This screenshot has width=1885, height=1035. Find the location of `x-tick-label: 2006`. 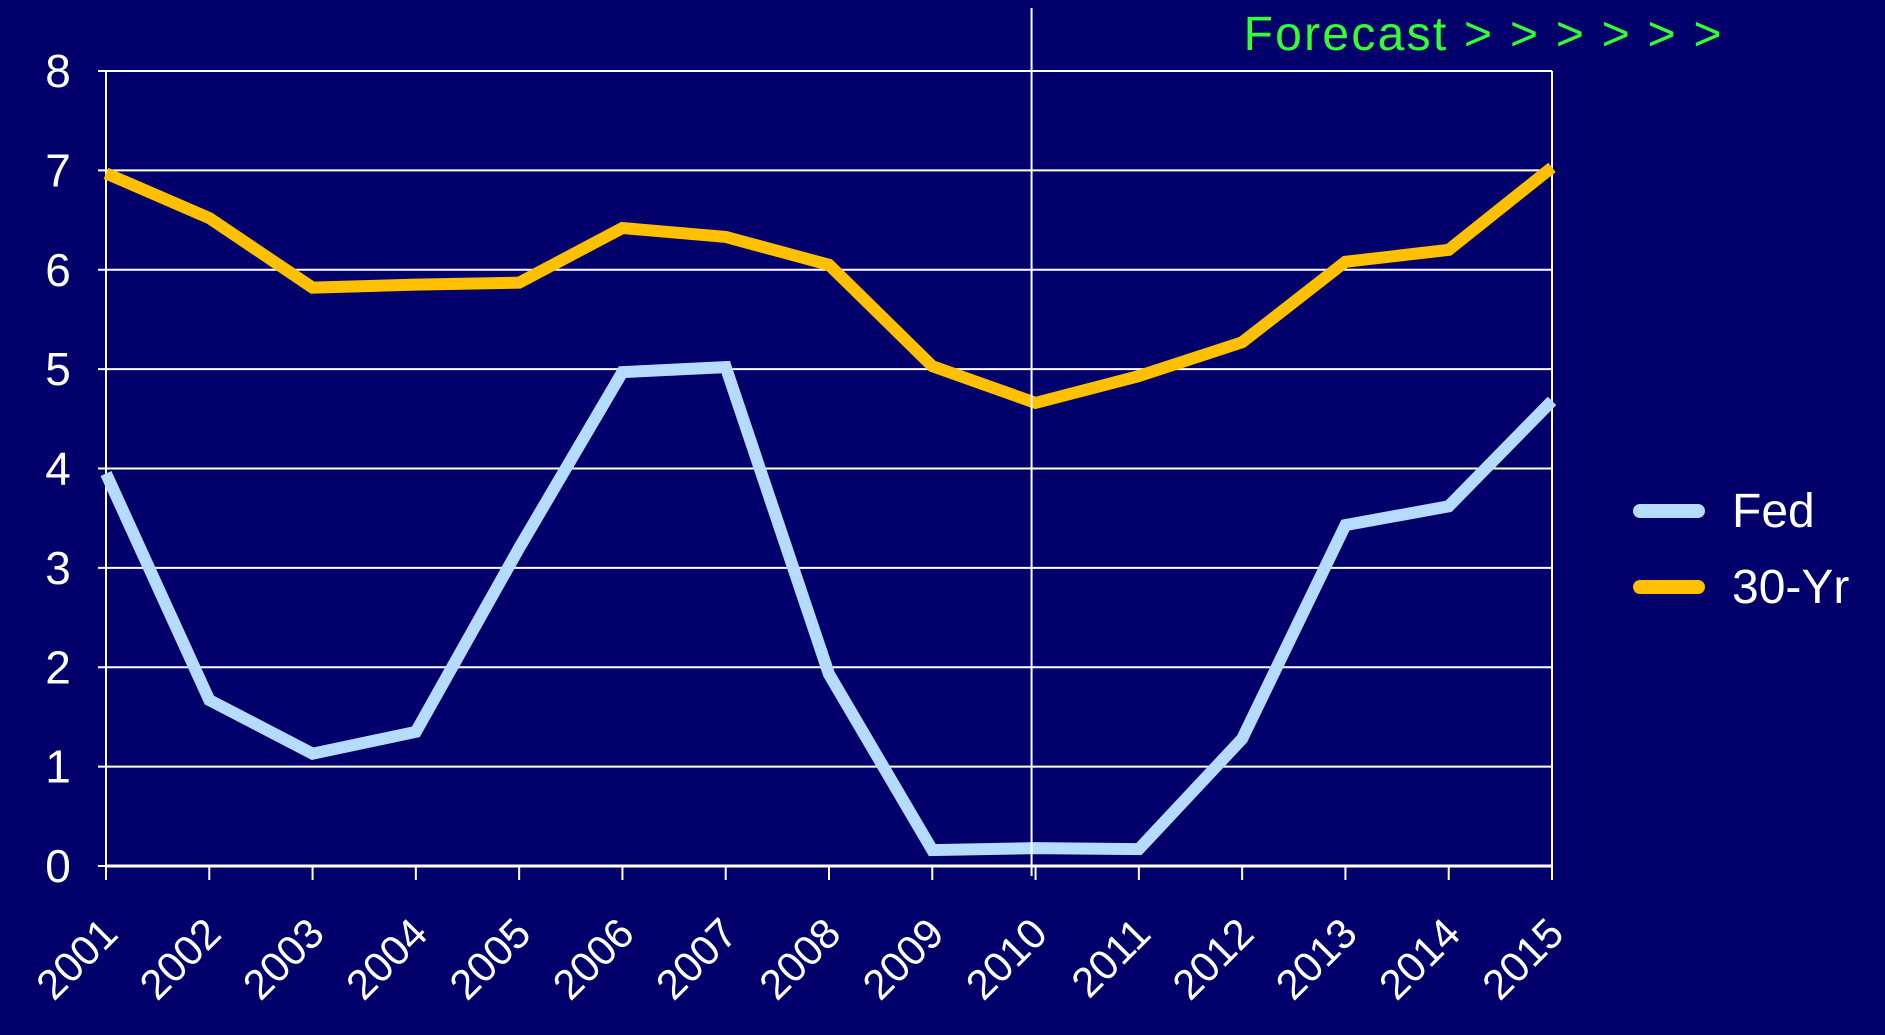

x-tick-label: 2006 is located at coordinates (592, 958).